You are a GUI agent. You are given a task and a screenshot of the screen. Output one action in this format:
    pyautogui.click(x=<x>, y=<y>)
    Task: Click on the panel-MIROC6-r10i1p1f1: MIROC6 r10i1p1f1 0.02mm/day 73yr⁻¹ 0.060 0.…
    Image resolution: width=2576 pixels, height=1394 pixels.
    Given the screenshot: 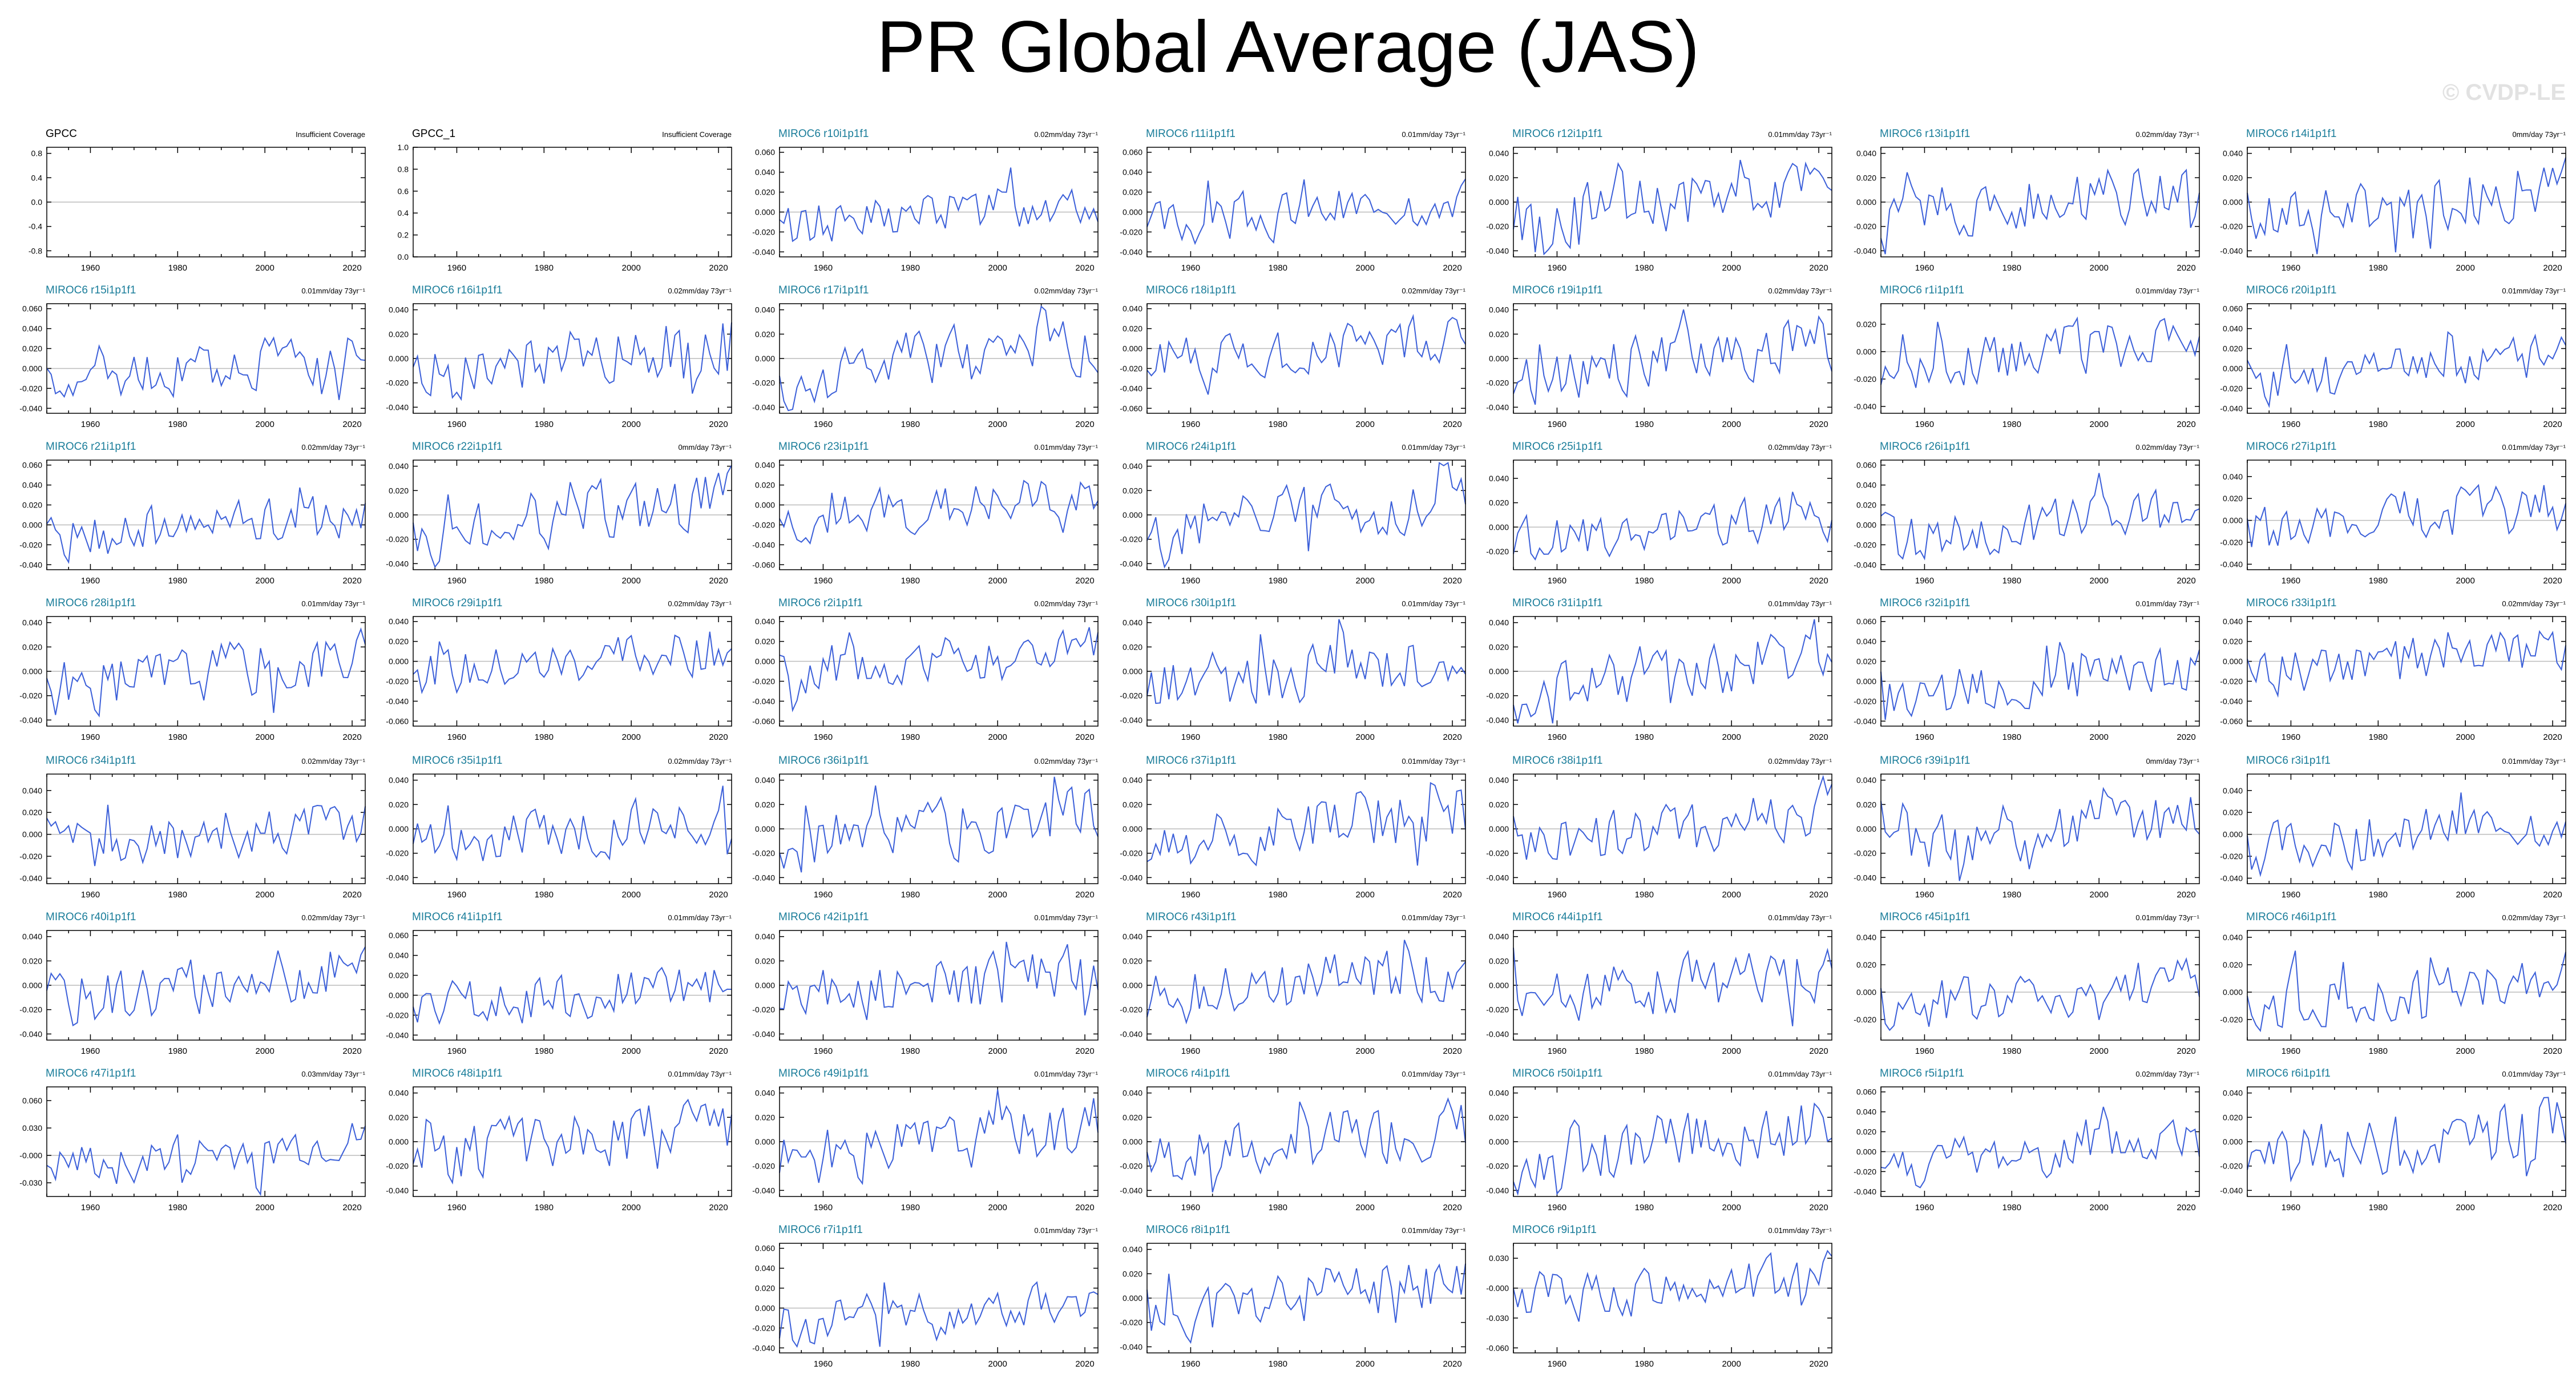 What is the action you would take?
    pyautogui.click(x=925, y=200)
    